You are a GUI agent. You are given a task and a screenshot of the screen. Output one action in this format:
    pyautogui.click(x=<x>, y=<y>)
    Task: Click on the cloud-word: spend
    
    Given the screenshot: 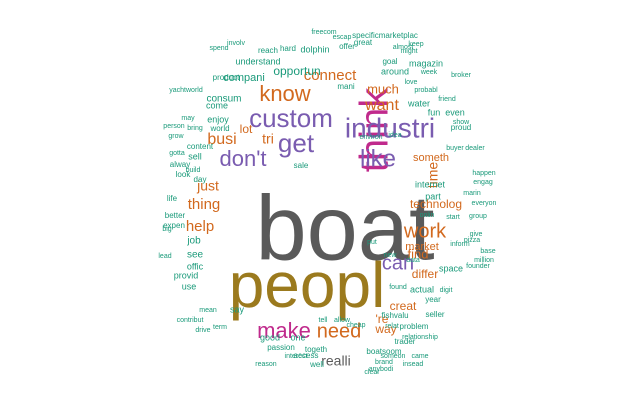 What is the action you would take?
    pyautogui.click(x=218, y=48)
    